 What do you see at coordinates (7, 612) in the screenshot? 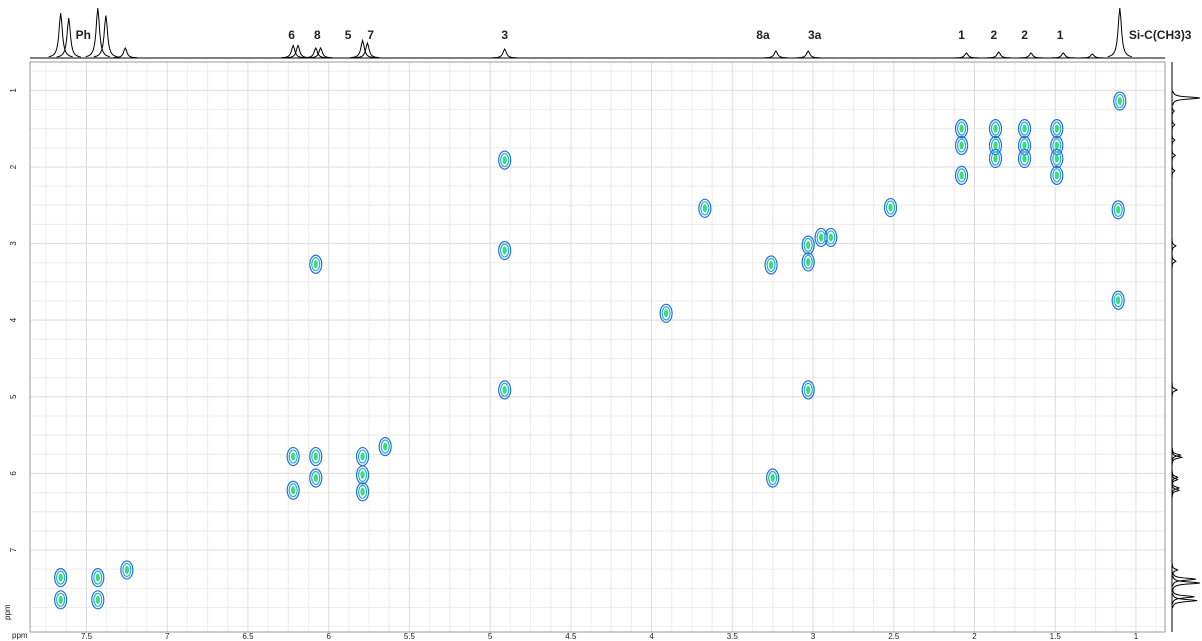
I see `y-axis-title: ppm` at bounding box center [7, 612].